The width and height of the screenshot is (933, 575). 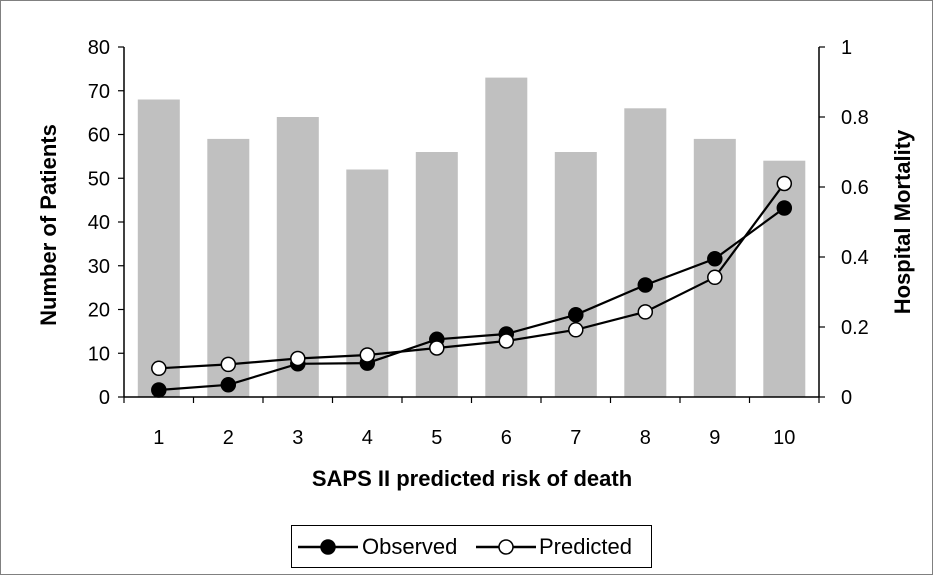 I want to click on y-tick-label: 70, so click(x=99, y=92).